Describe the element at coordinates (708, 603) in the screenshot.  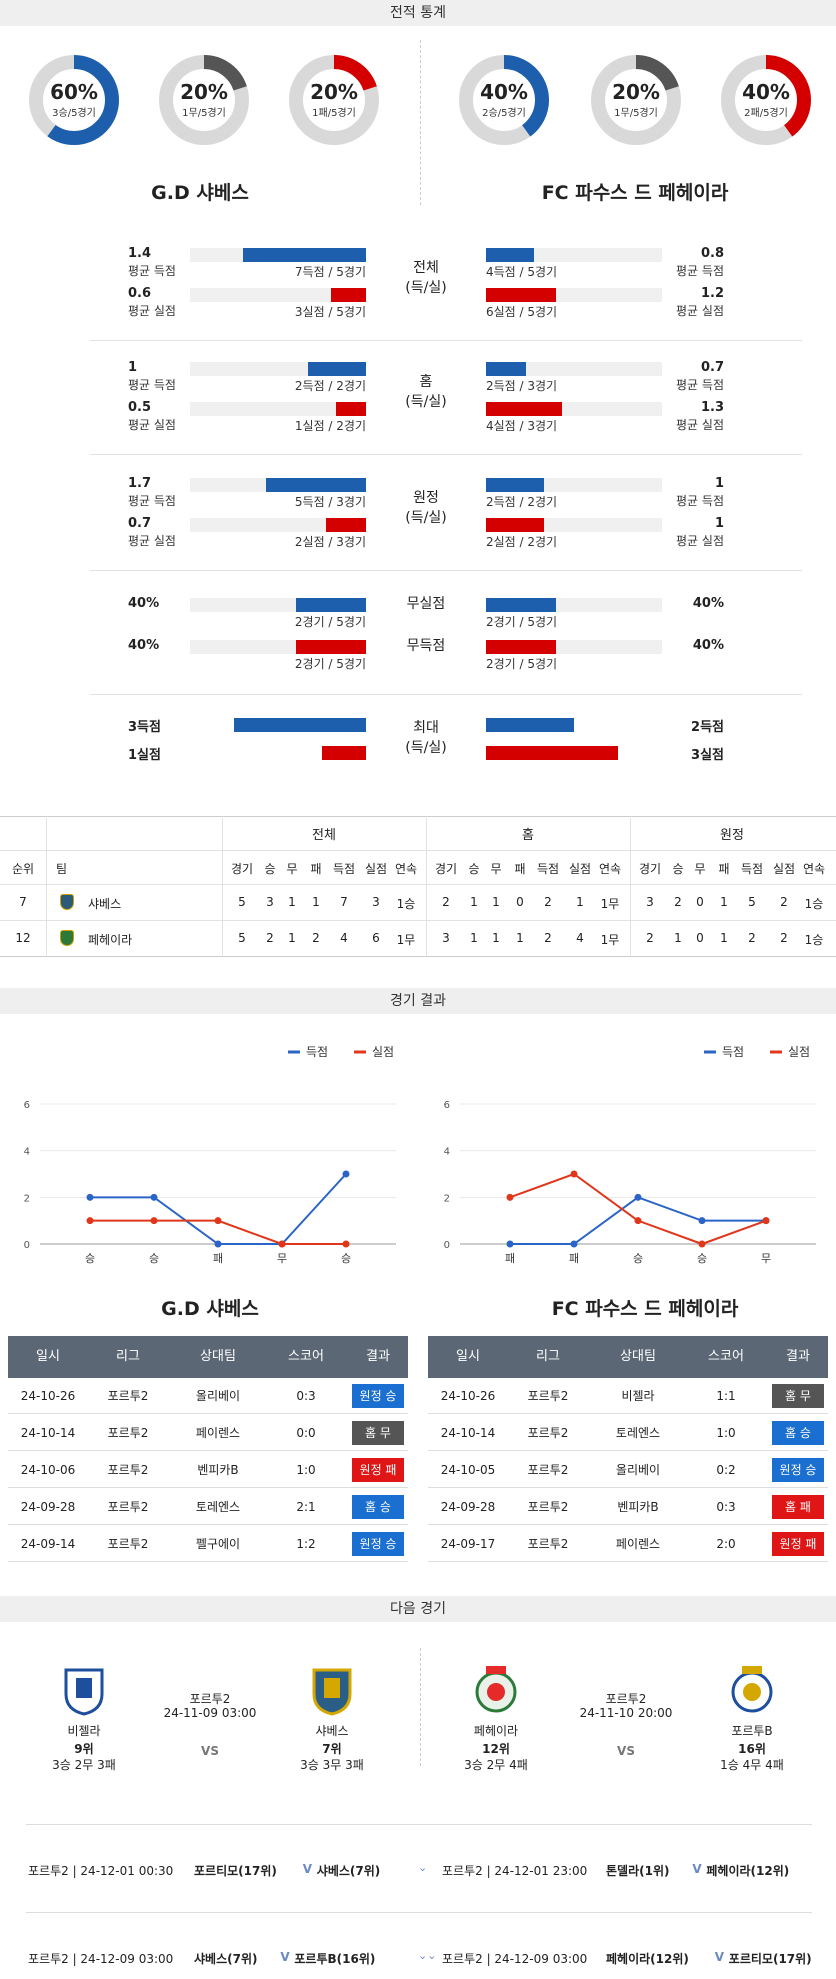
I see `away-stat-value: 40%` at that location.